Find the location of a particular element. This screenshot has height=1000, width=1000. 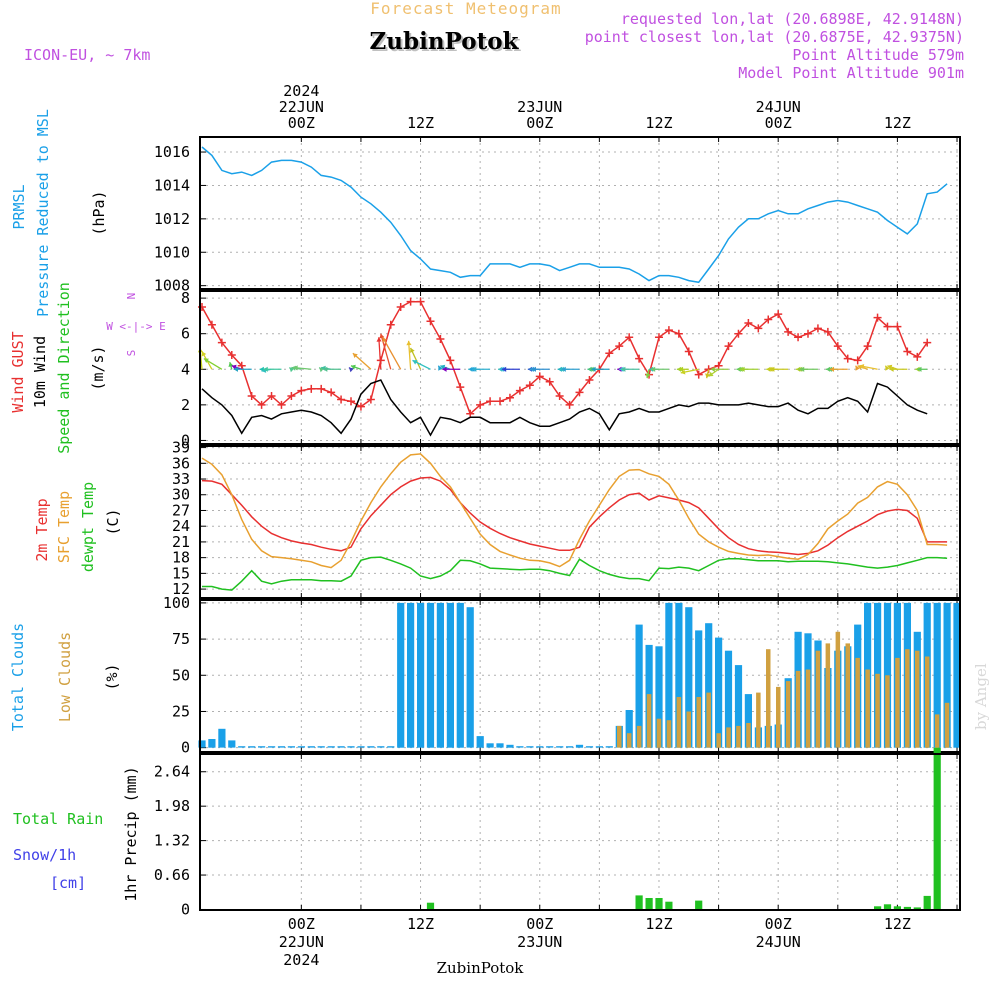

ytick-label: 8 is located at coordinates (185, 298).